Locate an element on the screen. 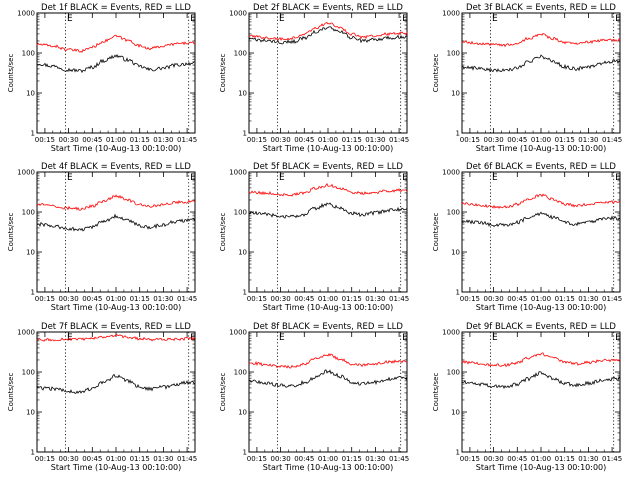 The height and width of the screenshot is (480, 640). panel-title: Det 1f BLACK = Events, RED = LLD is located at coordinates (116, 8).